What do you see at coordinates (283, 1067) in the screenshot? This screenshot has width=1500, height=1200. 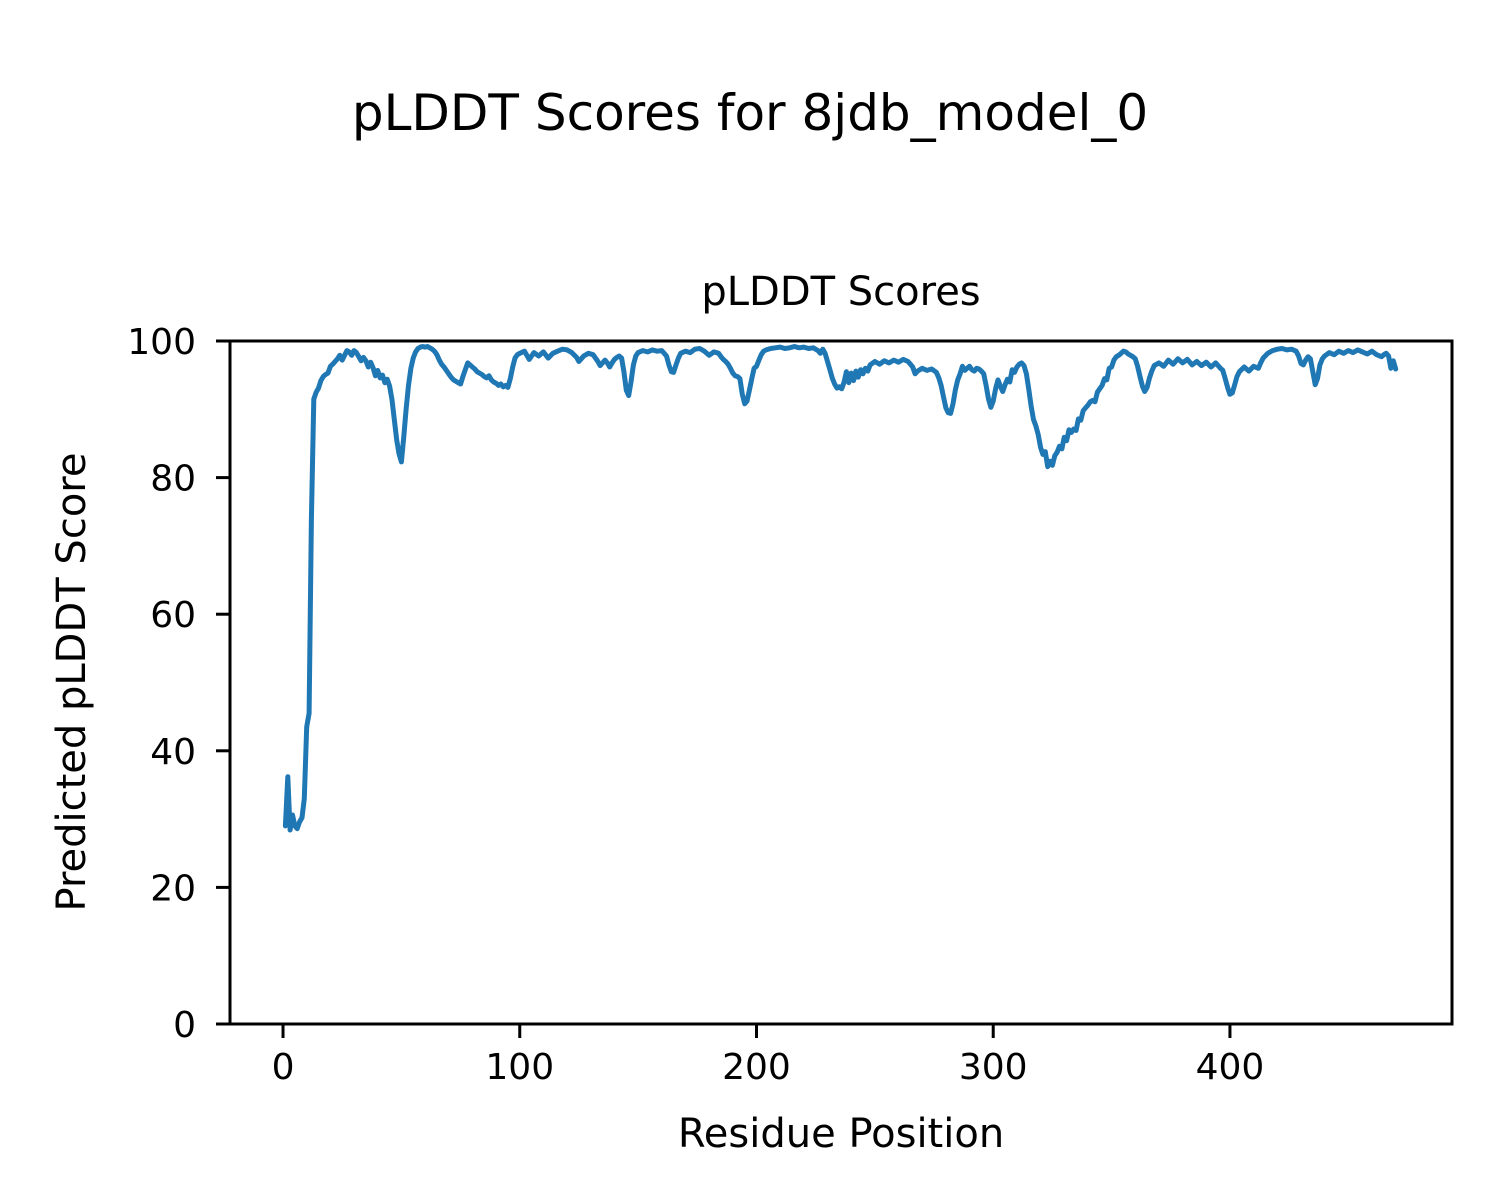 I see `x-tick-label: 0` at bounding box center [283, 1067].